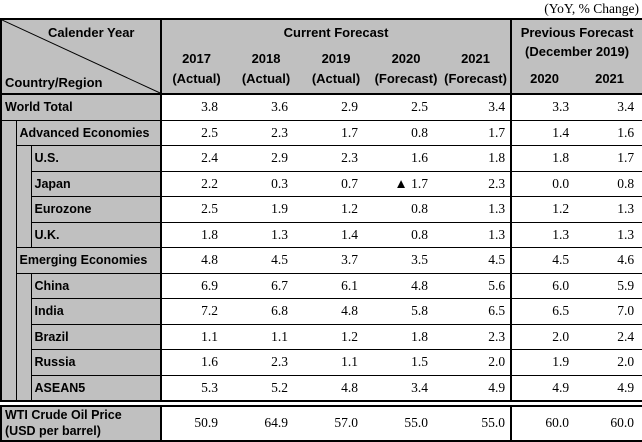 The width and height of the screenshot is (642, 442). What do you see at coordinates (266, 336) in the screenshot?
I see `value-cell: 1.1` at bounding box center [266, 336].